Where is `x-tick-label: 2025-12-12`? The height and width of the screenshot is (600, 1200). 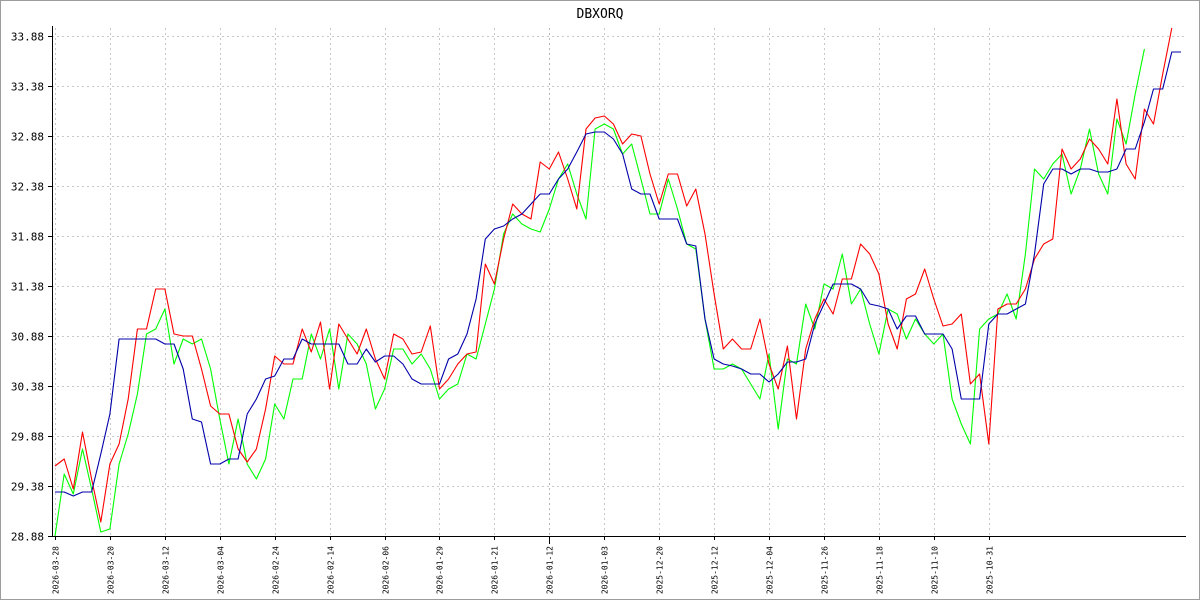 x-tick-label: 2025-12-12 is located at coordinates (715, 570).